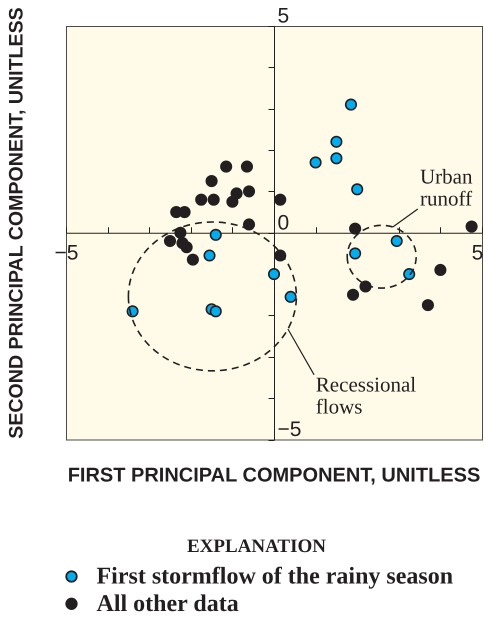 The image size is (484, 623). I want to click on y-tick-label: 0, so click(284, 222).